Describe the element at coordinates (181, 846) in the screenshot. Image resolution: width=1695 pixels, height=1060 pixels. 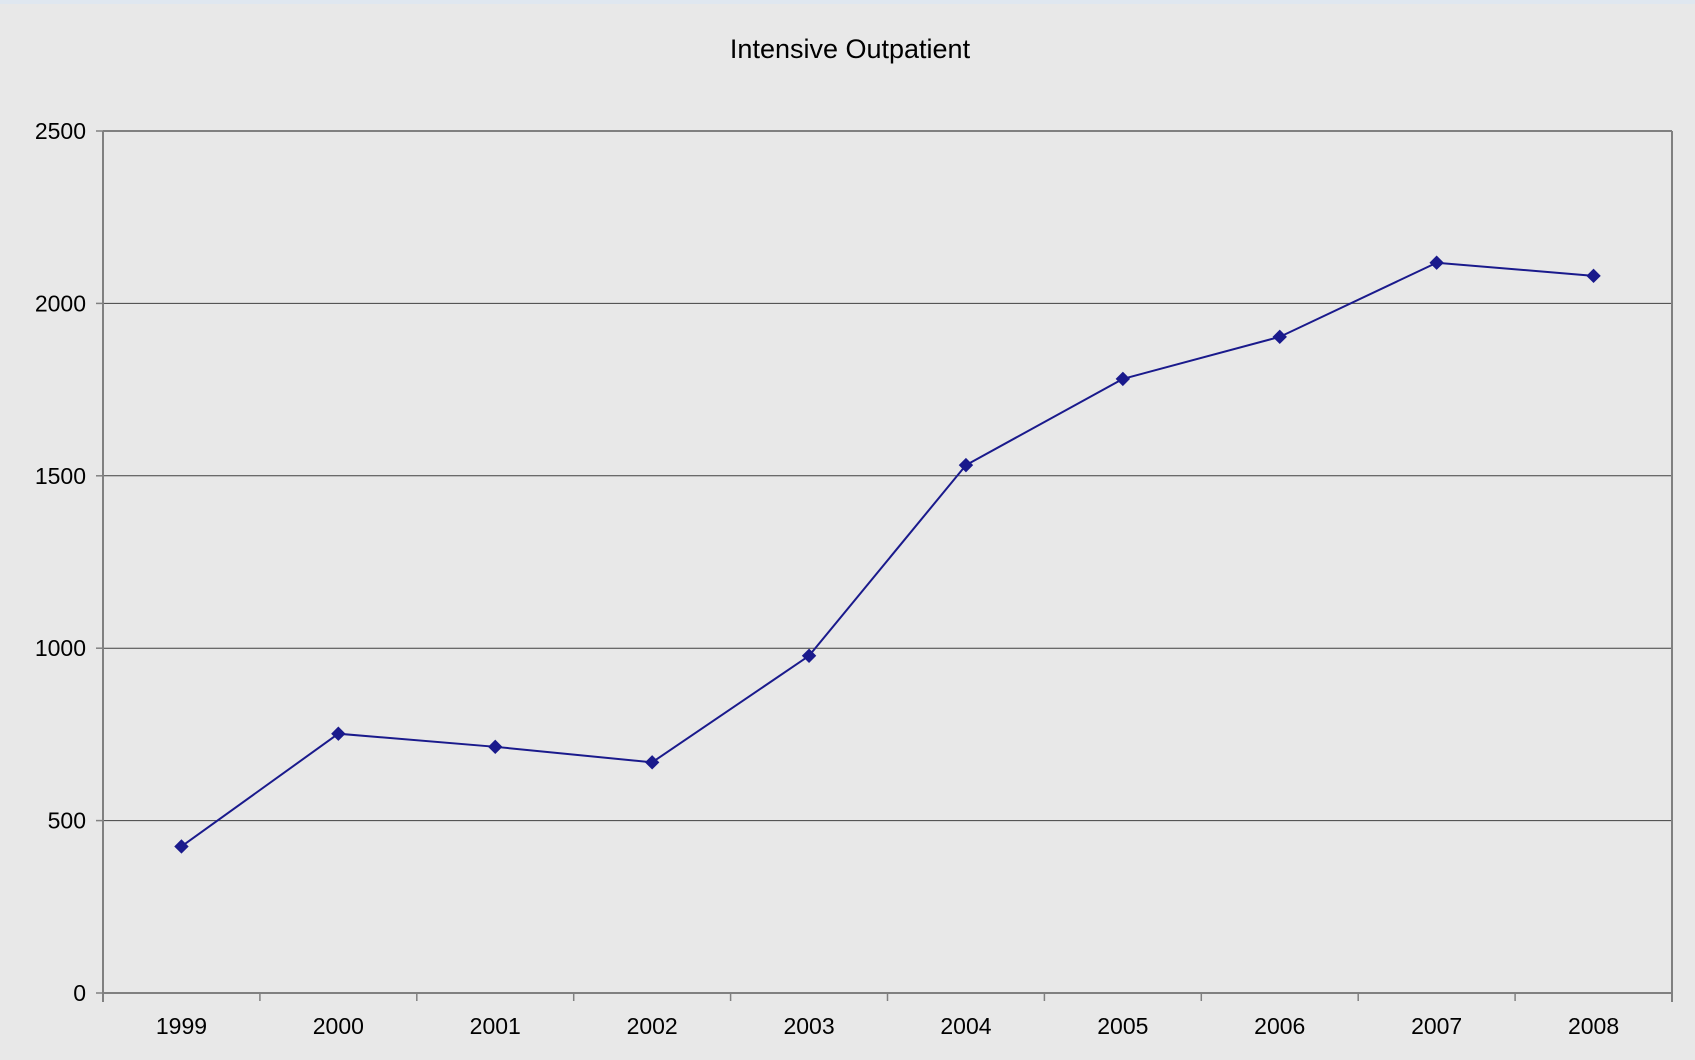
I see `data-point-1999` at that location.